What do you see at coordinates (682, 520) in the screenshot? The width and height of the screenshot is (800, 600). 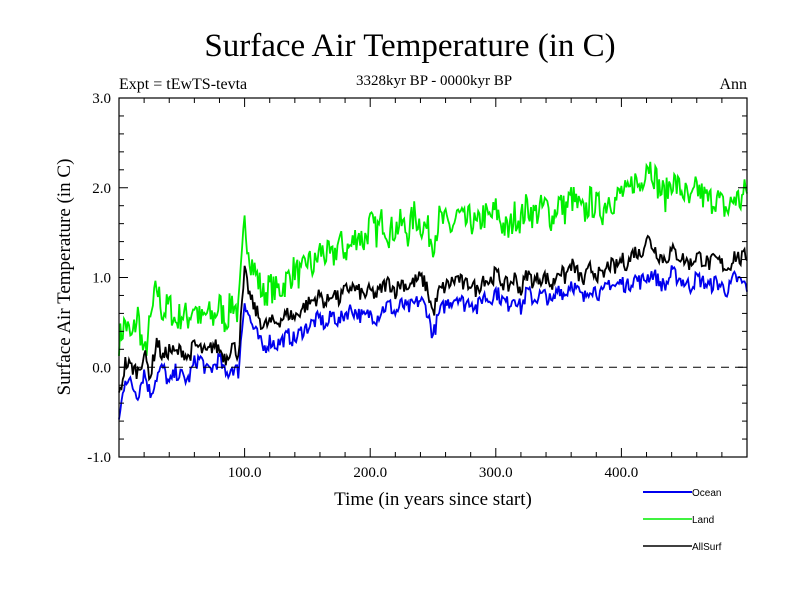 I see `legend: Ocean Land AllSurf` at bounding box center [682, 520].